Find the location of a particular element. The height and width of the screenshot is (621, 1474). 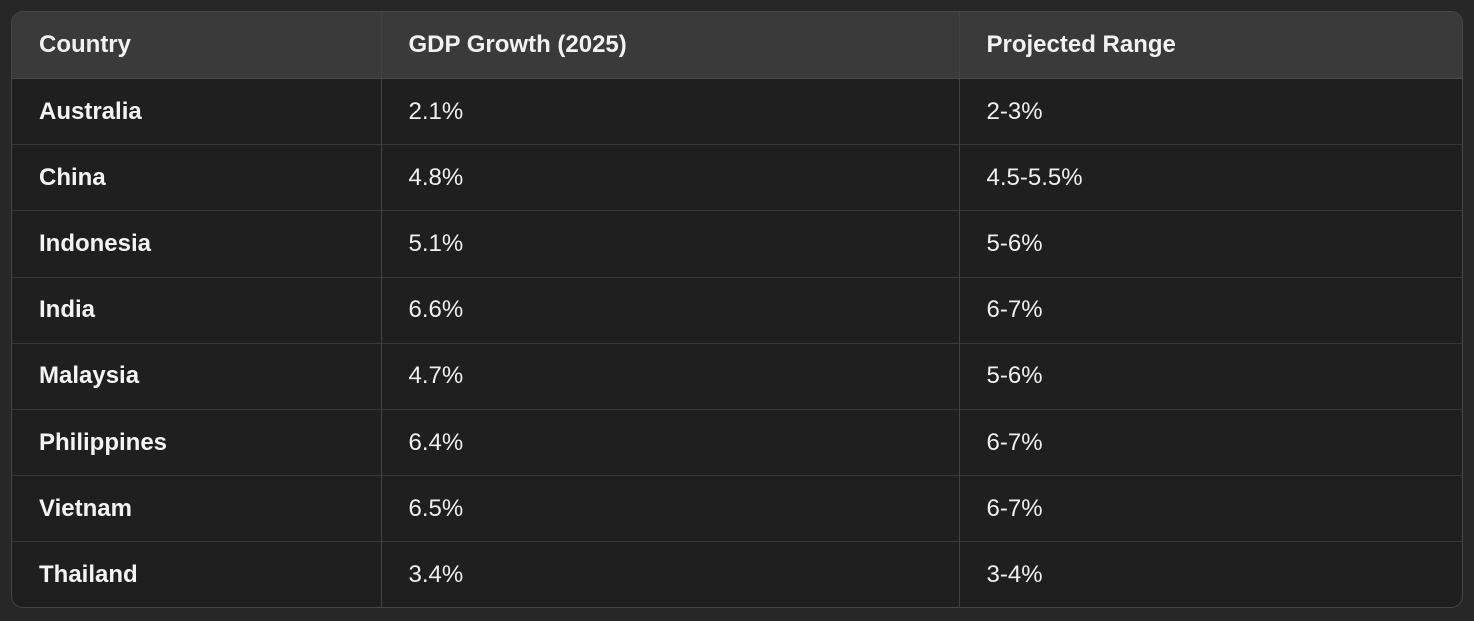

cell-country: Thailand is located at coordinates (196, 574).